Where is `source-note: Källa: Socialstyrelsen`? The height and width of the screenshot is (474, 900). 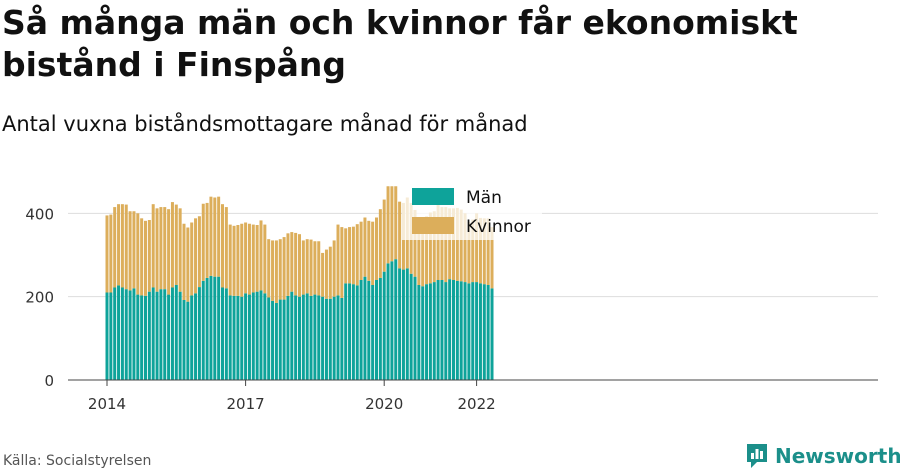
source-note: Källa: Socialstyrelsen is located at coordinates (77, 461).